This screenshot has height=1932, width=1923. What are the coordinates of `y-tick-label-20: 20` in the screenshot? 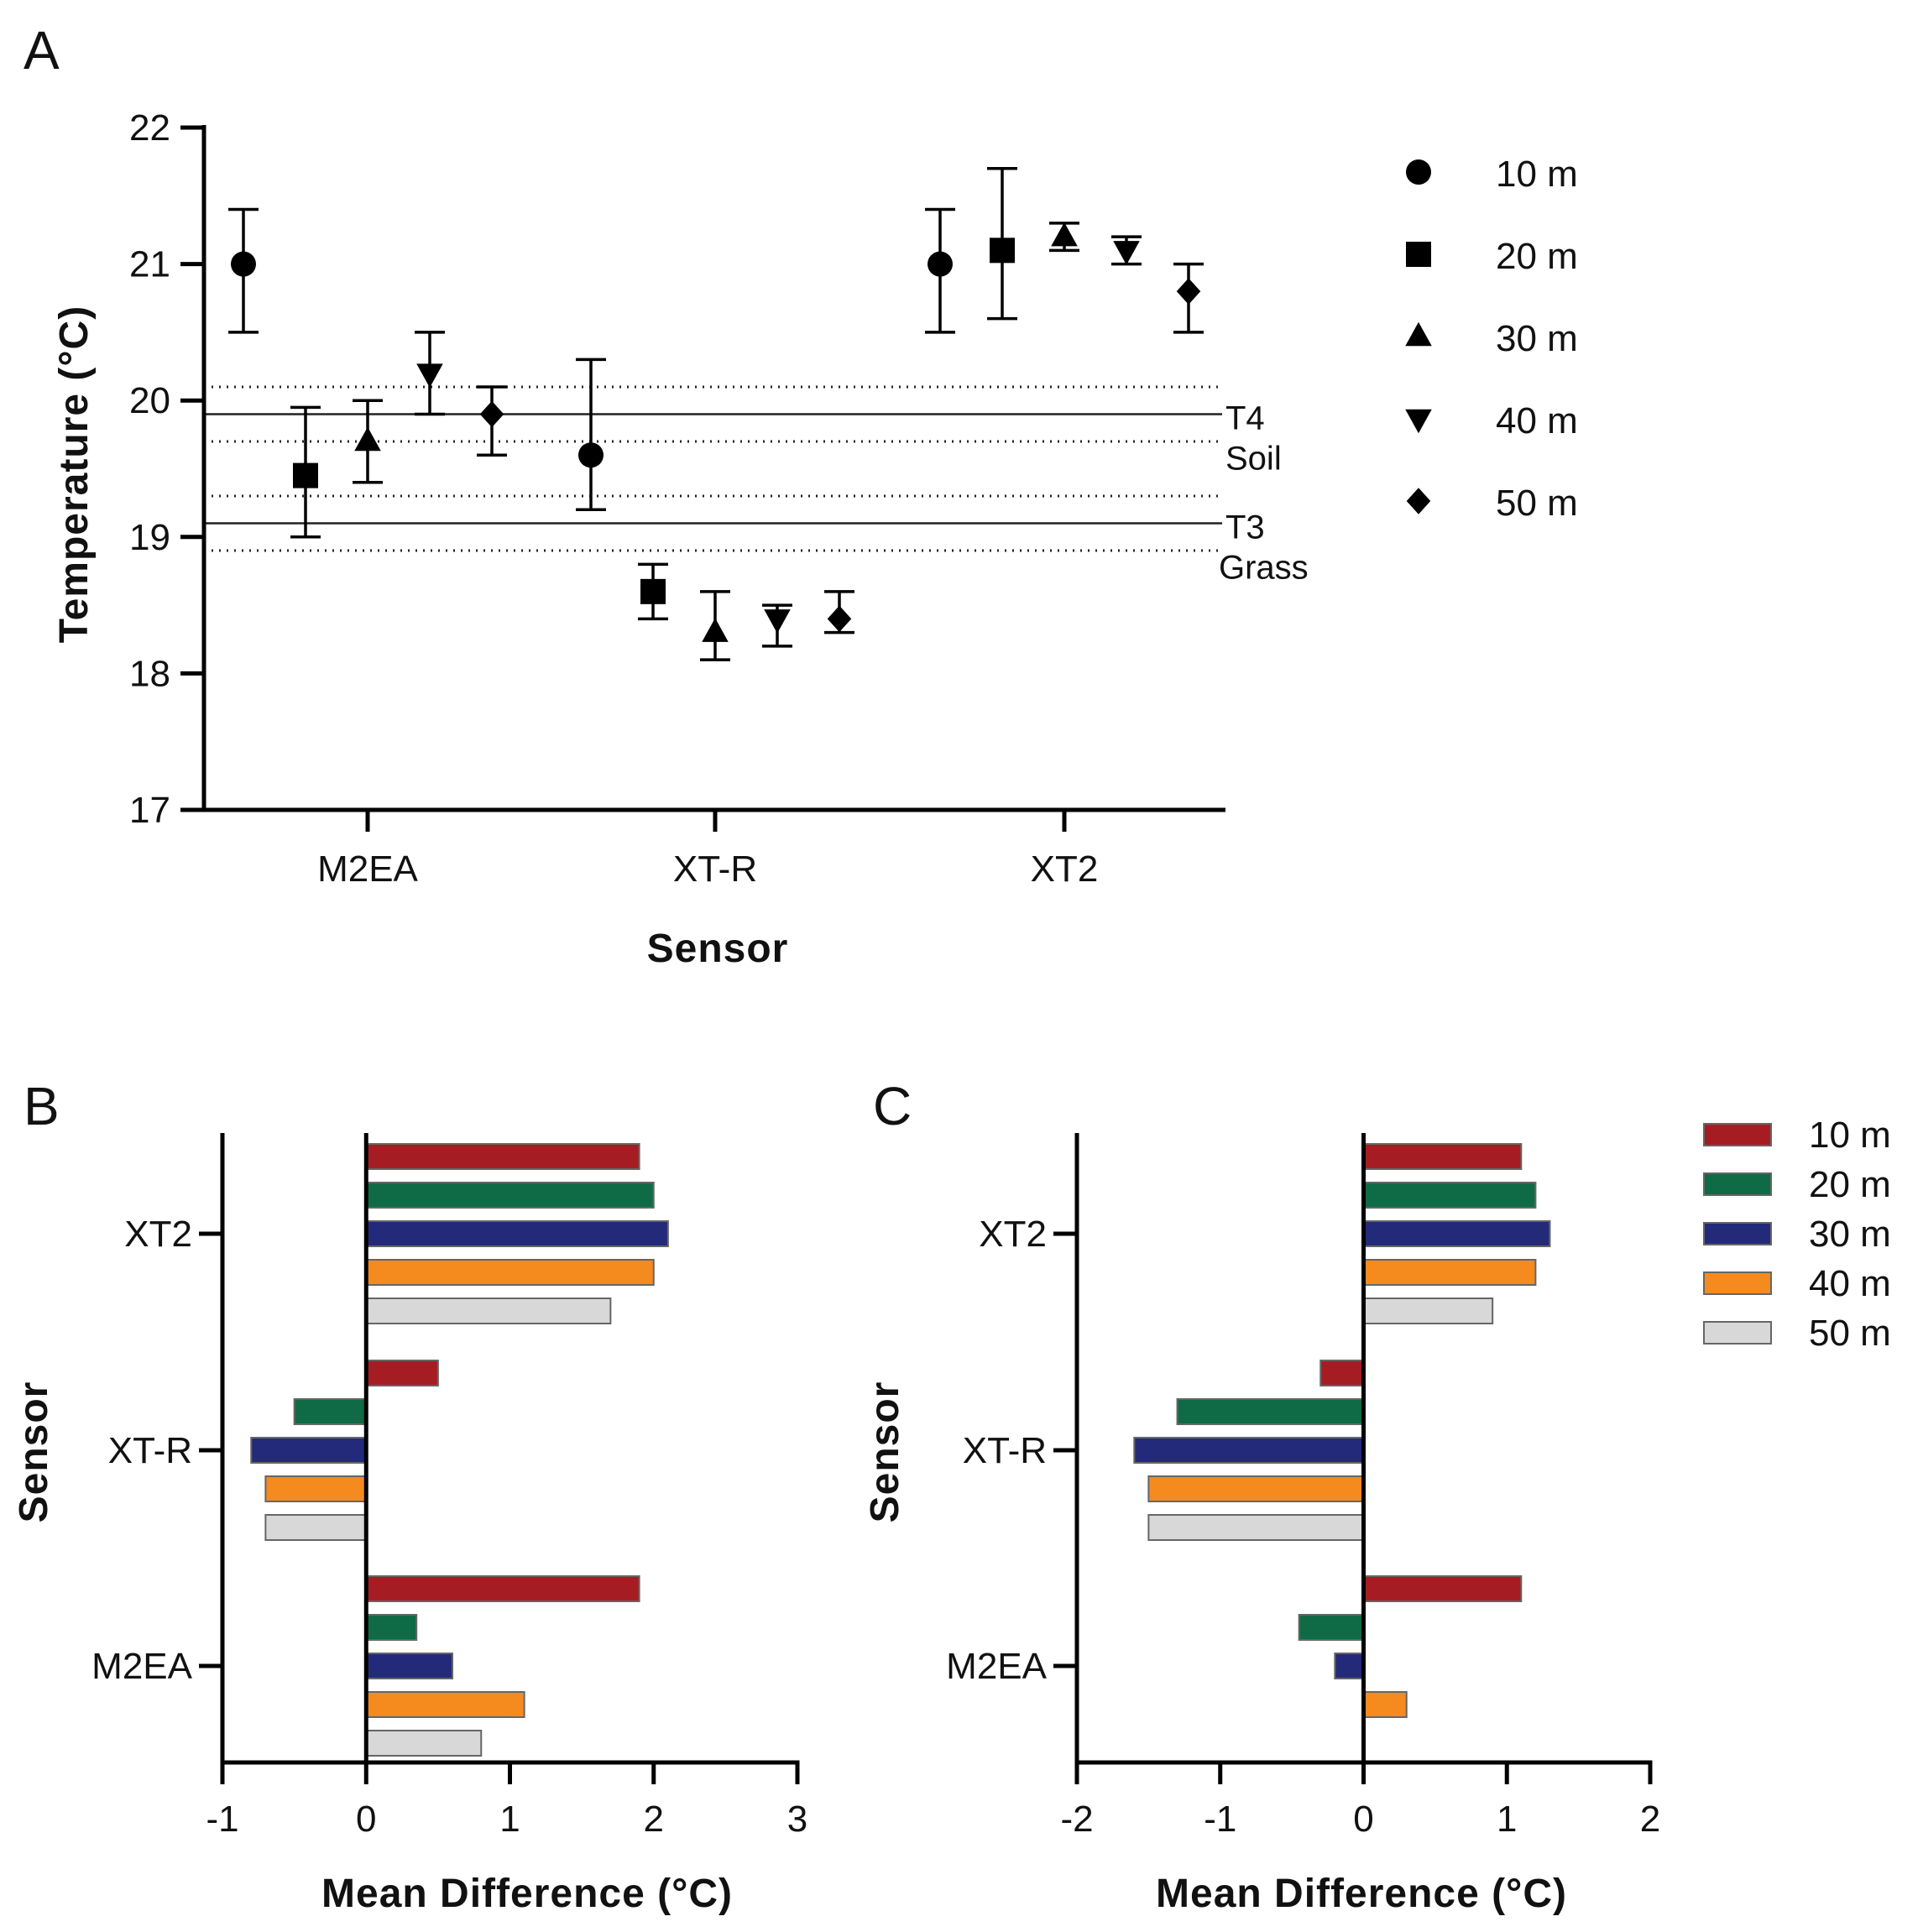 It's located at (149, 400).